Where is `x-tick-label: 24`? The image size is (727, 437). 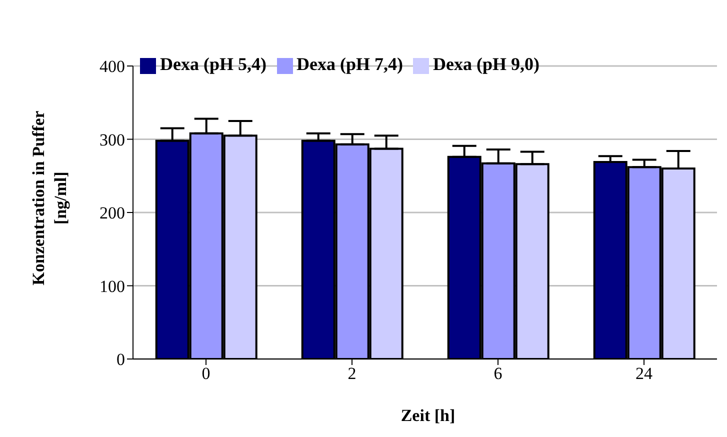
x-tick-label: 24 is located at coordinates (644, 374).